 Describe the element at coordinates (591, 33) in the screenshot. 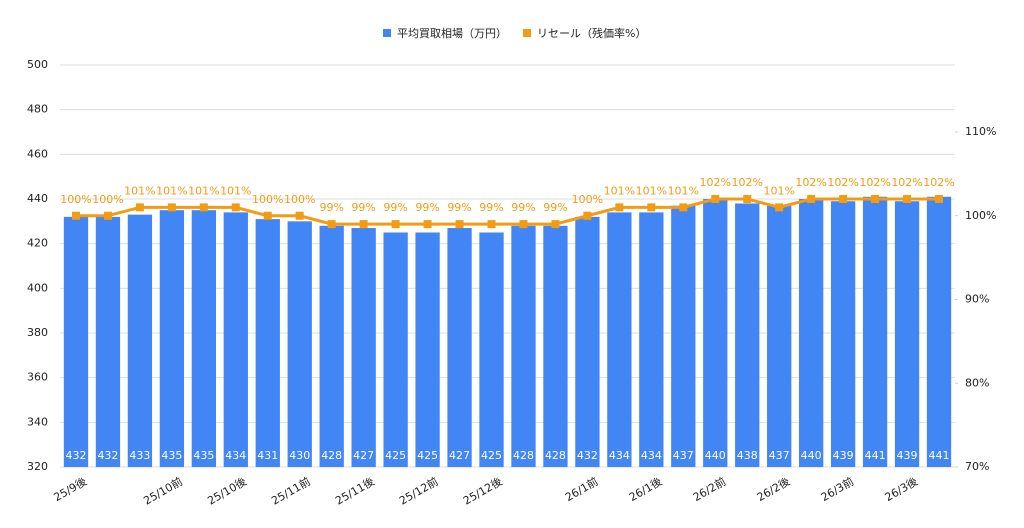

I see `legend-label: リセール（残価率%）` at that location.